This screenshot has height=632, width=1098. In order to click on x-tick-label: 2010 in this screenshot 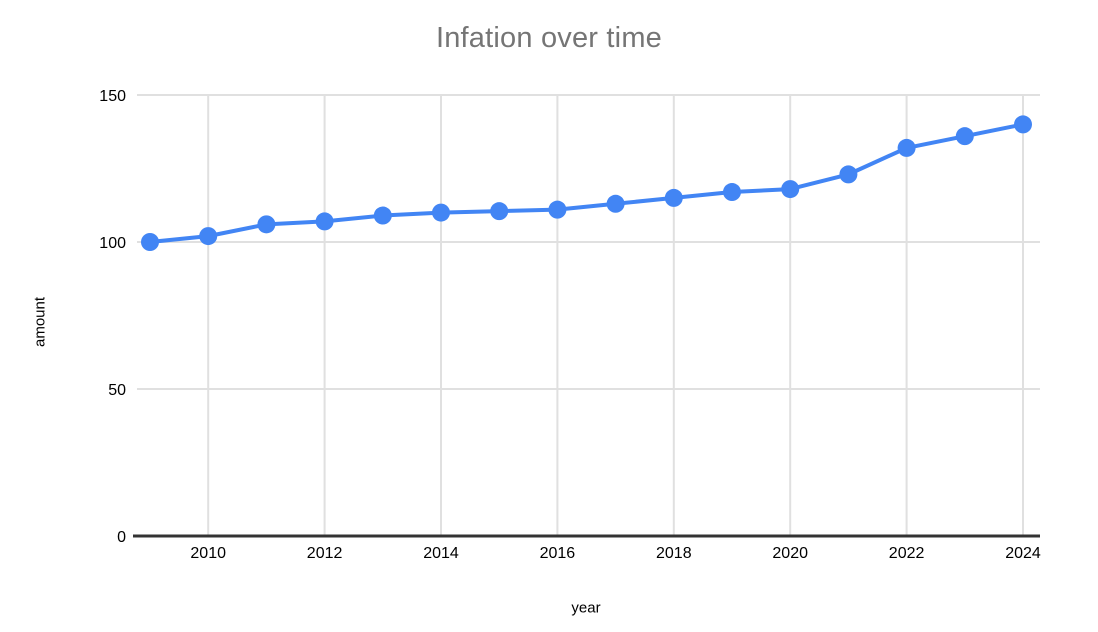, I will do `click(208, 553)`.